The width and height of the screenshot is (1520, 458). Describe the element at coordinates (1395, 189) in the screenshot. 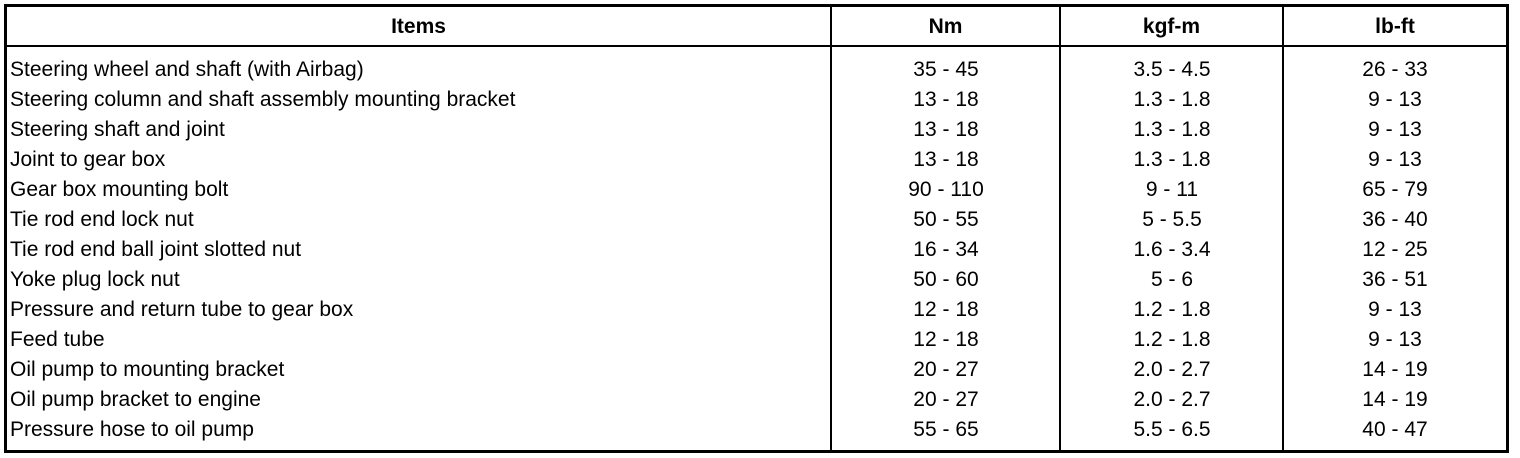

I see `torque-lb-ft: 65 - 79` at that location.